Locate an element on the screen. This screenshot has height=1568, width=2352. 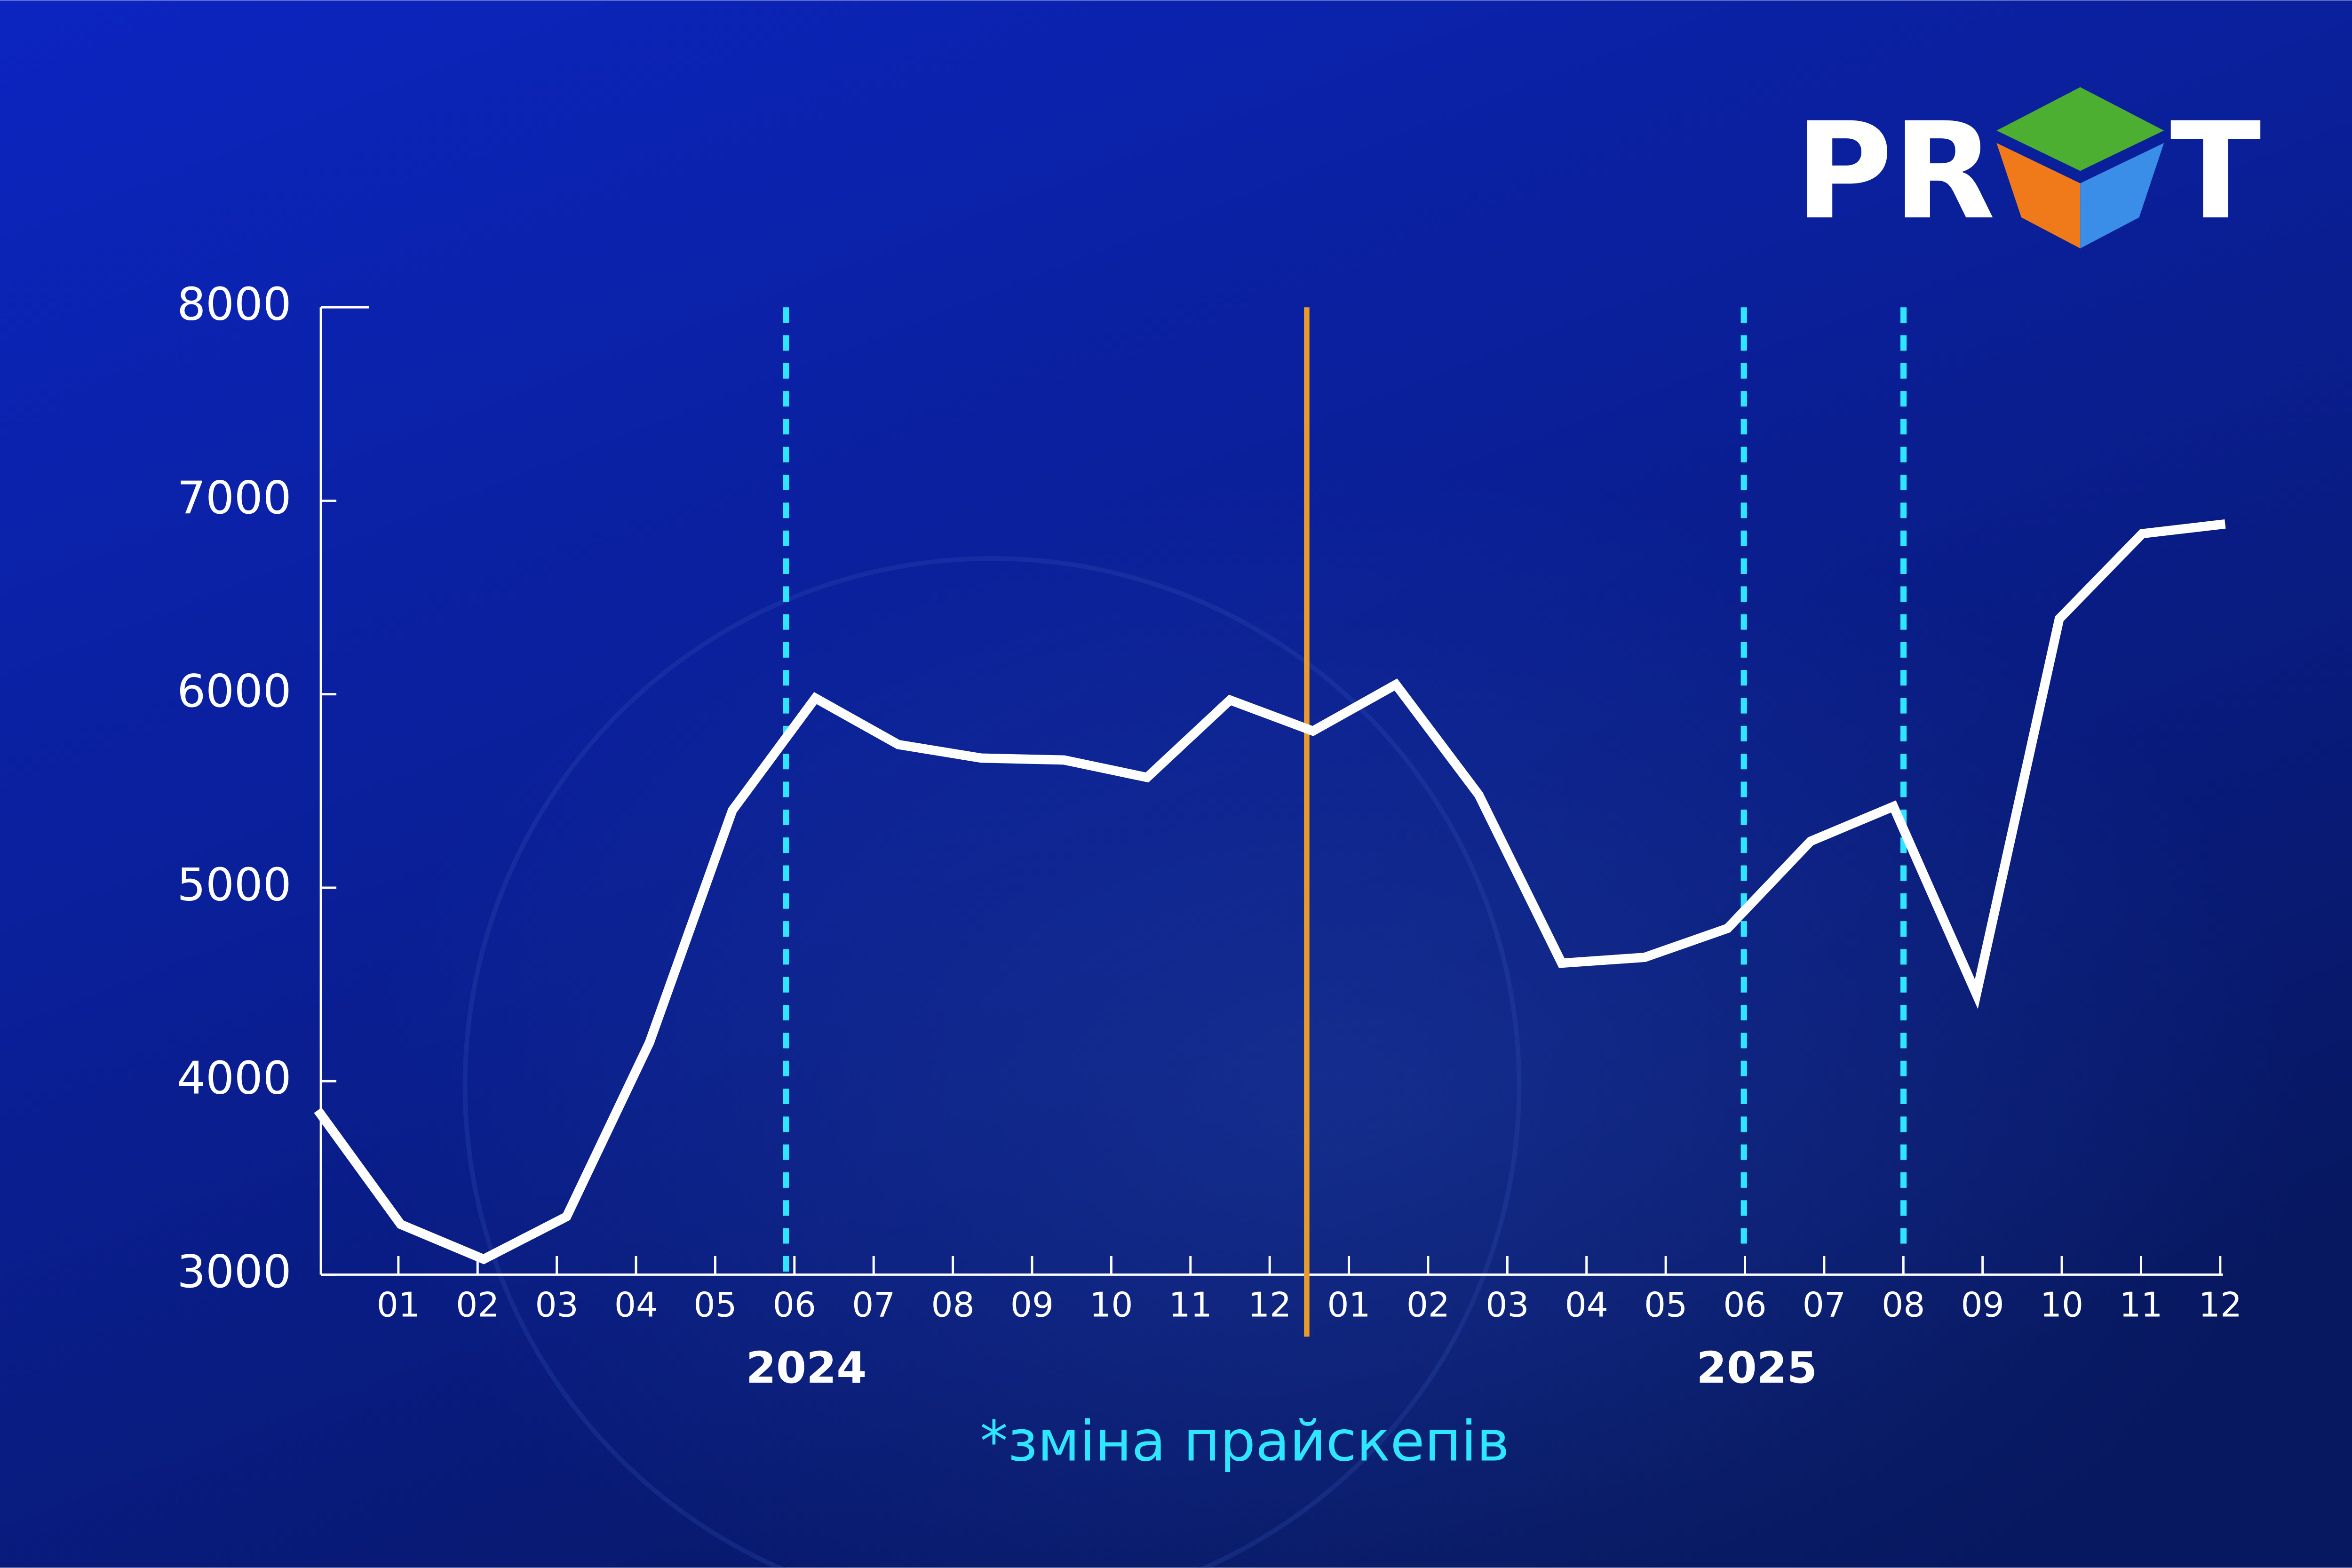
year-label: 2024 is located at coordinates (806, 1367).